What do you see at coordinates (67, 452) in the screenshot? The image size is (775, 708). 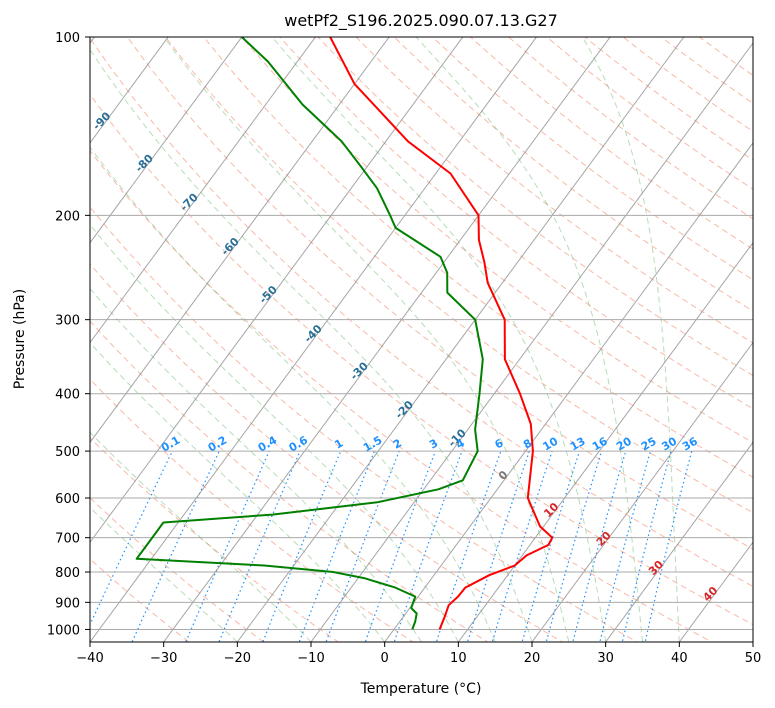 I see `y-tick-label: 500` at bounding box center [67, 452].